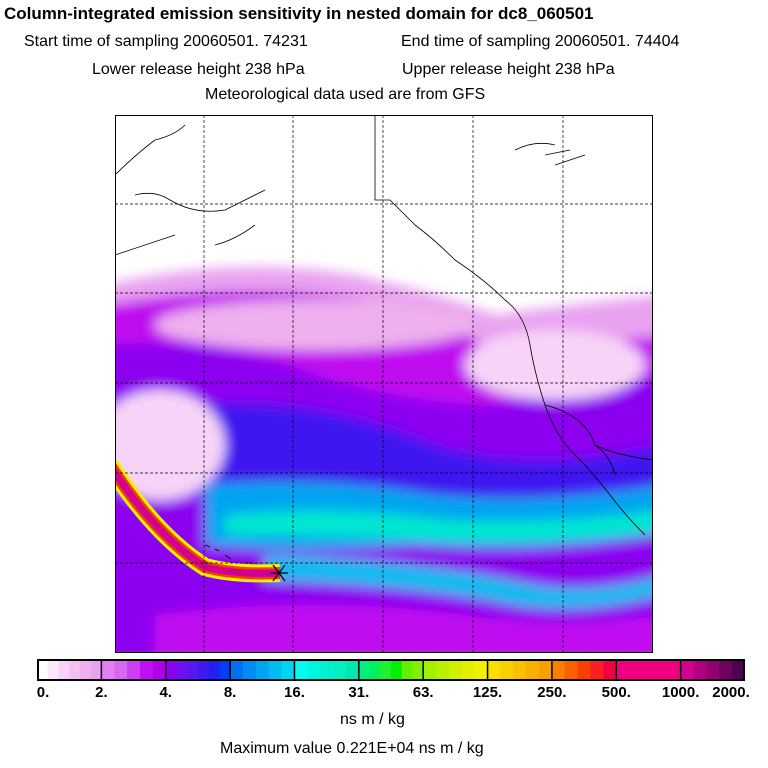 The width and height of the screenshot is (768, 768). What do you see at coordinates (508, 69) in the screenshot?
I see `upper-release-height: Upper release height 238 hPa` at bounding box center [508, 69].